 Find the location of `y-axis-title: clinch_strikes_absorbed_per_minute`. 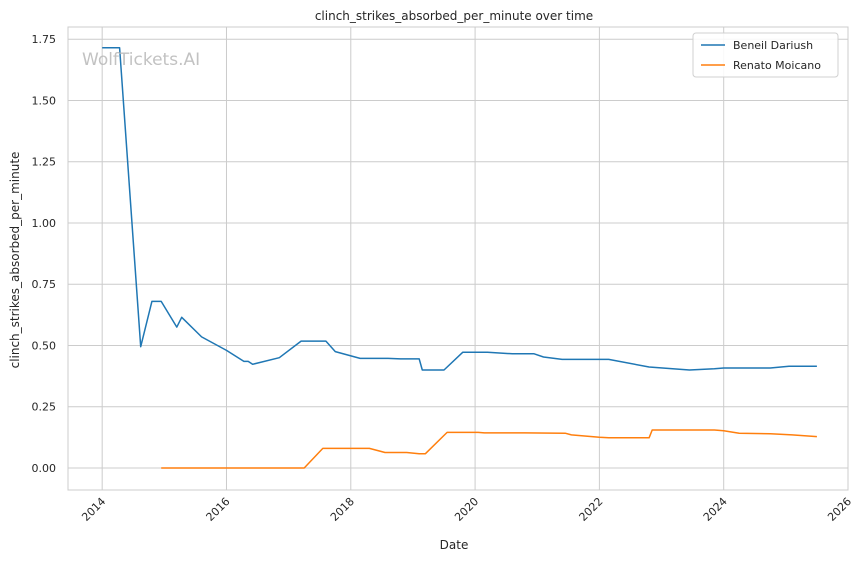

y-axis-title: clinch_strikes_absorbed_per_minute is located at coordinates (15, 260).